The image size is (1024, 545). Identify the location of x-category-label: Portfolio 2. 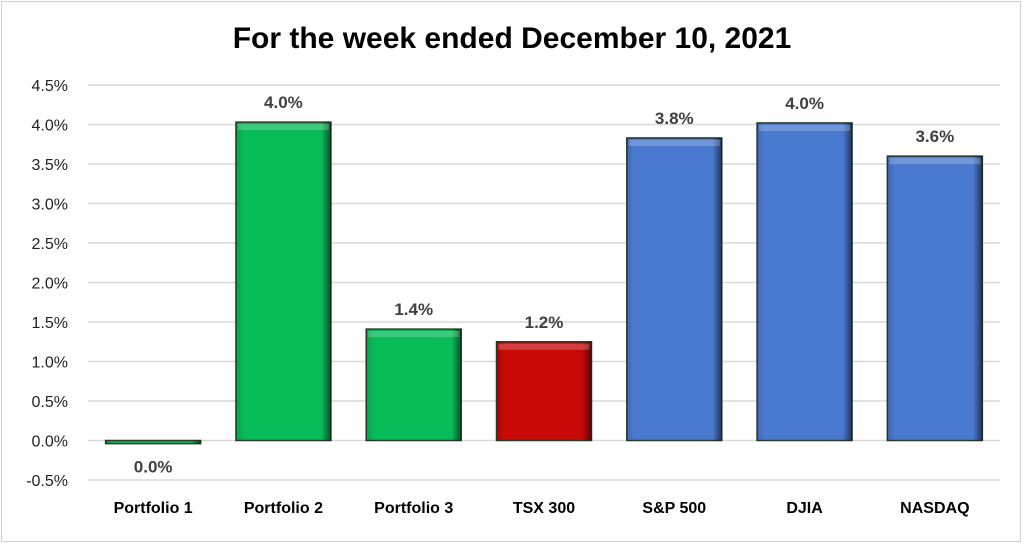
(283, 508).